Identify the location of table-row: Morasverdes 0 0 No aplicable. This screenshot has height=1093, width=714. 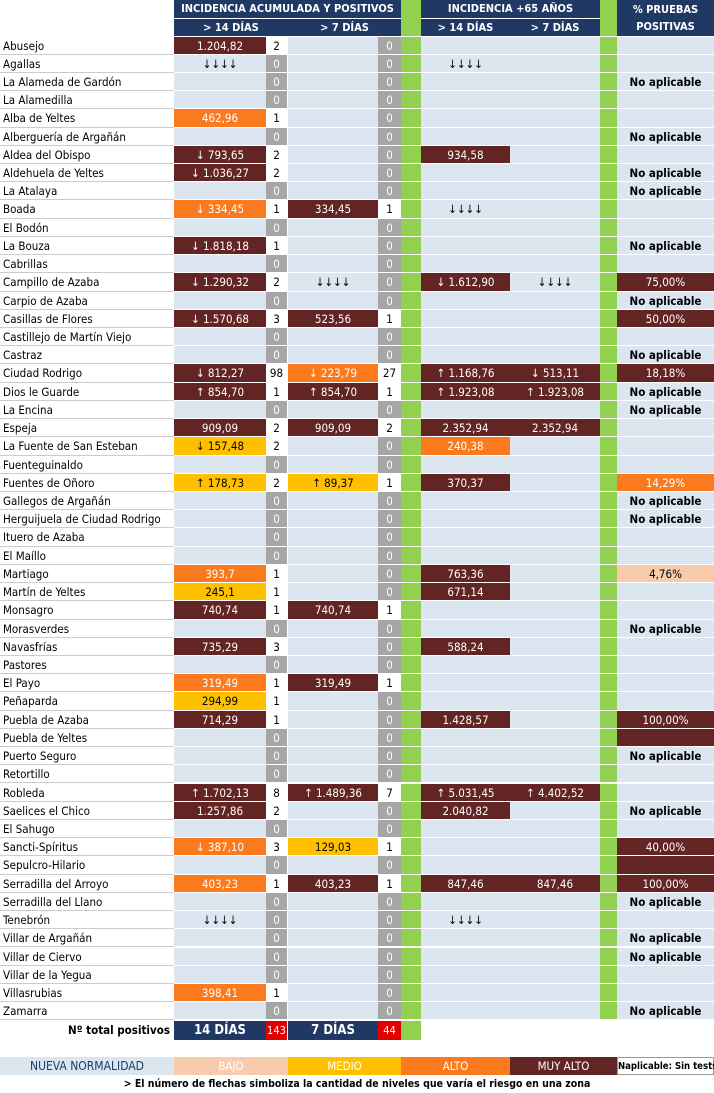
(357, 628).